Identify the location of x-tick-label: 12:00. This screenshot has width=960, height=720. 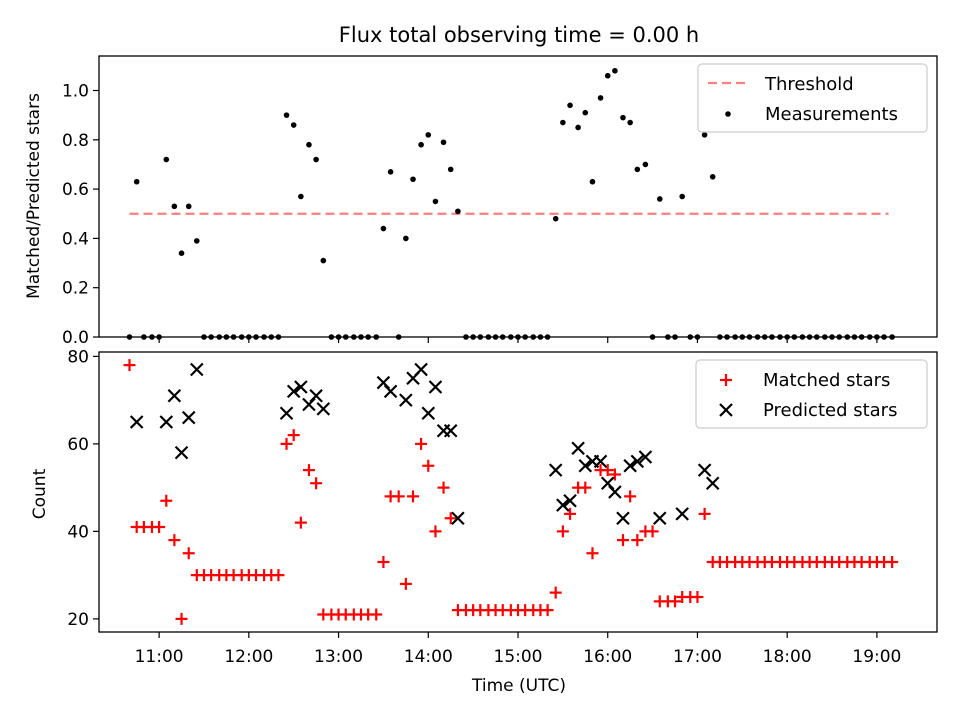
(248, 657).